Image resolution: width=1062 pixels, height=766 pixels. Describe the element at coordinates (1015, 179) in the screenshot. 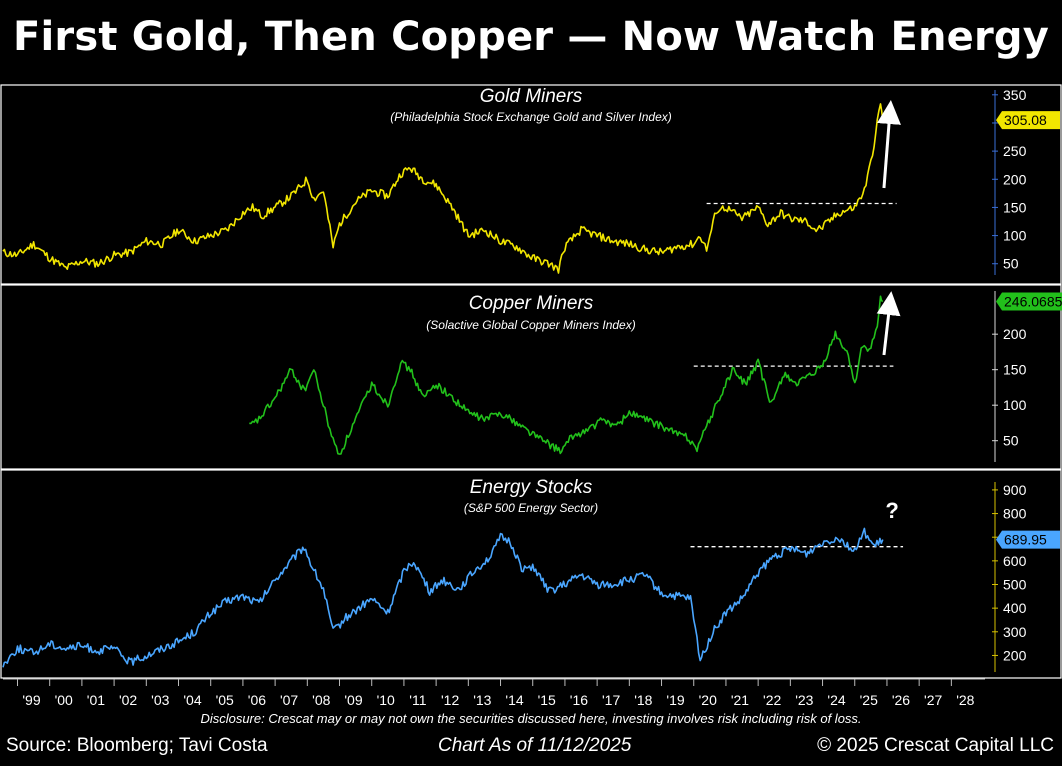

I see `gold-y-tick-label: 200` at that location.